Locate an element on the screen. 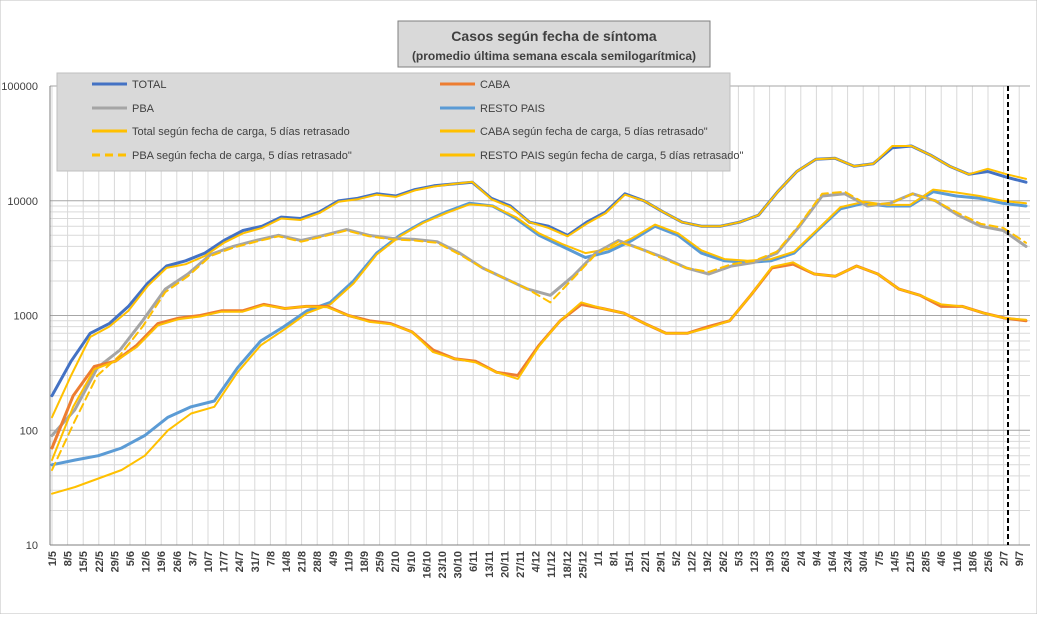 The height and width of the screenshot is (619, 1037). x-tick-label: 25/6 is located at coordinates (989, 561).